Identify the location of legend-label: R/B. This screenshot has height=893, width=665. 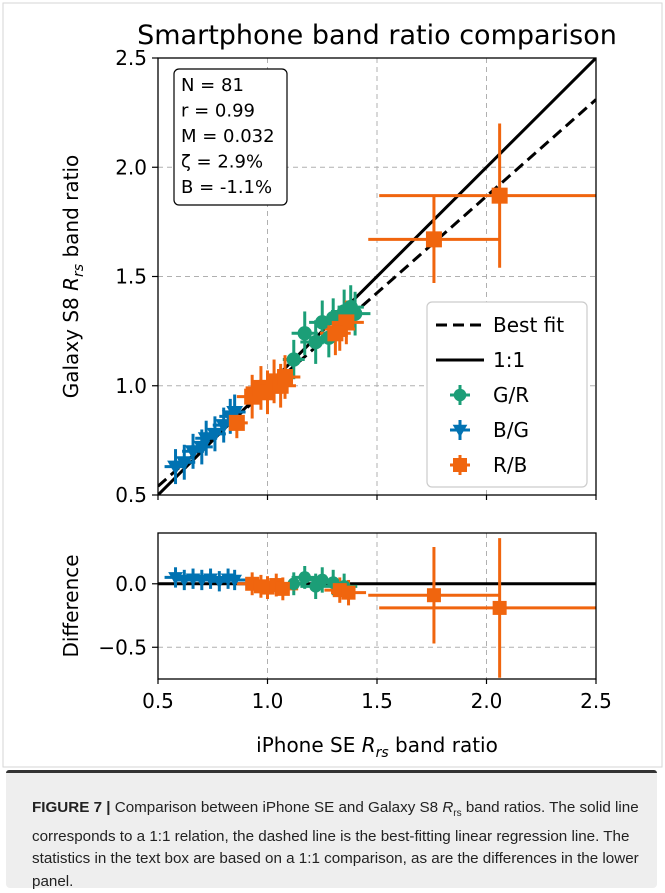
(510, 465).